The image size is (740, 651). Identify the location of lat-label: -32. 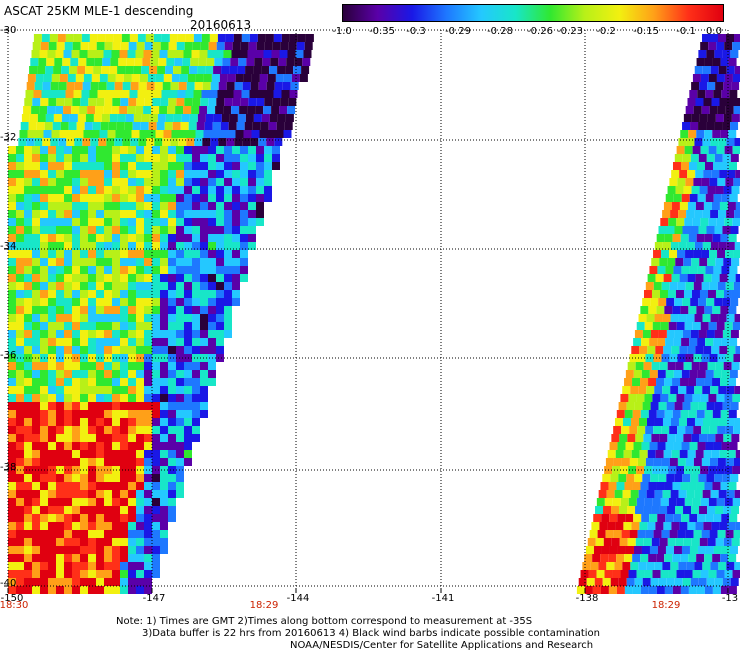
(8, 137).